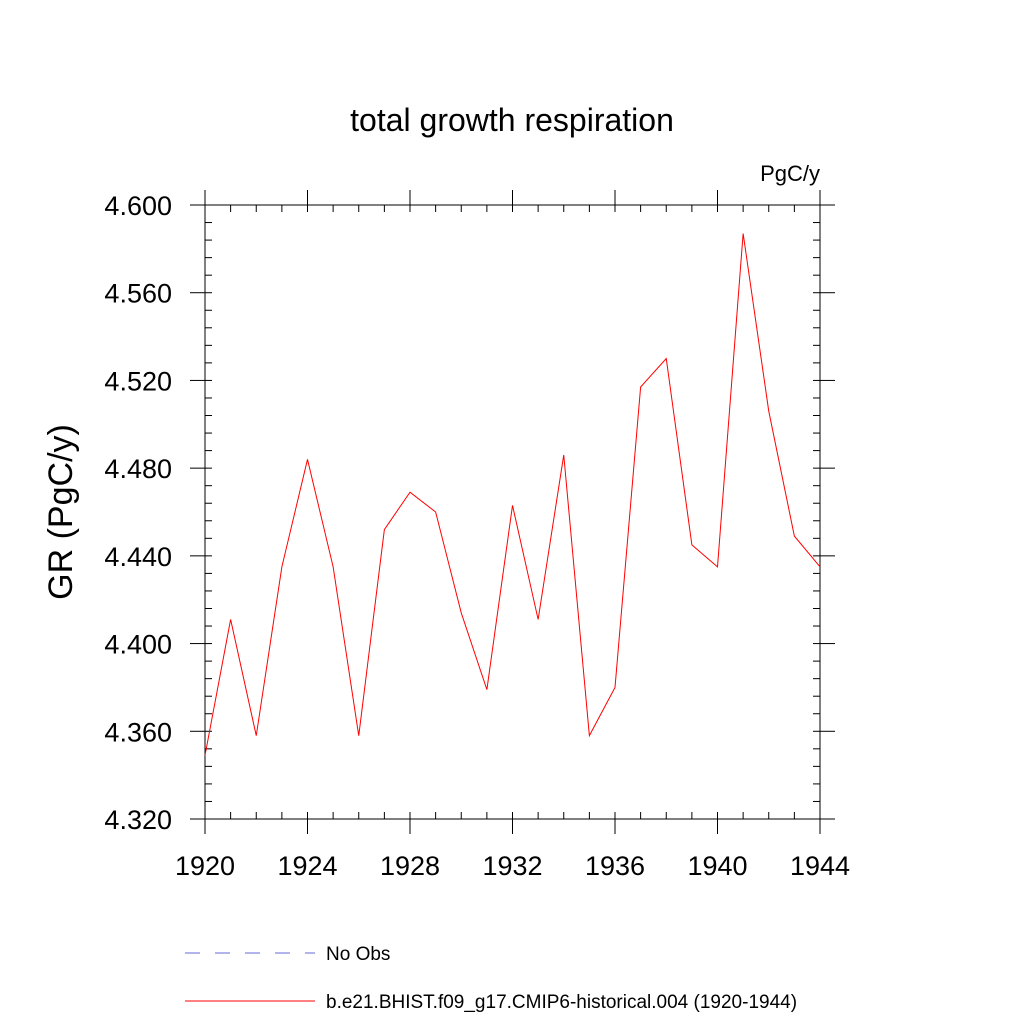  What do you see at coordinates (717, 866) in the screenshot?
I see `x-tick-label: 1940` at bounding box center [717, 866].